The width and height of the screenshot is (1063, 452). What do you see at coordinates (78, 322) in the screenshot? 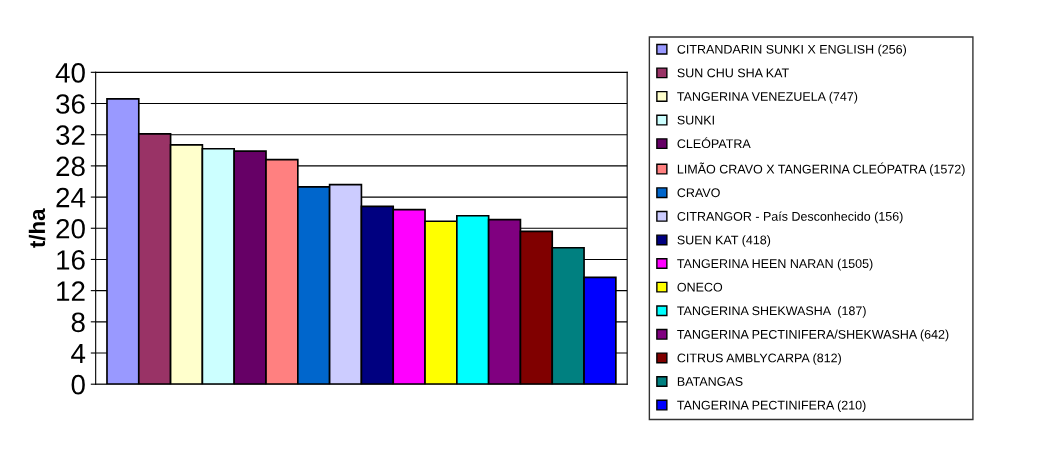
I see `y-tick-label: 8` at bounding box center [78, 322].